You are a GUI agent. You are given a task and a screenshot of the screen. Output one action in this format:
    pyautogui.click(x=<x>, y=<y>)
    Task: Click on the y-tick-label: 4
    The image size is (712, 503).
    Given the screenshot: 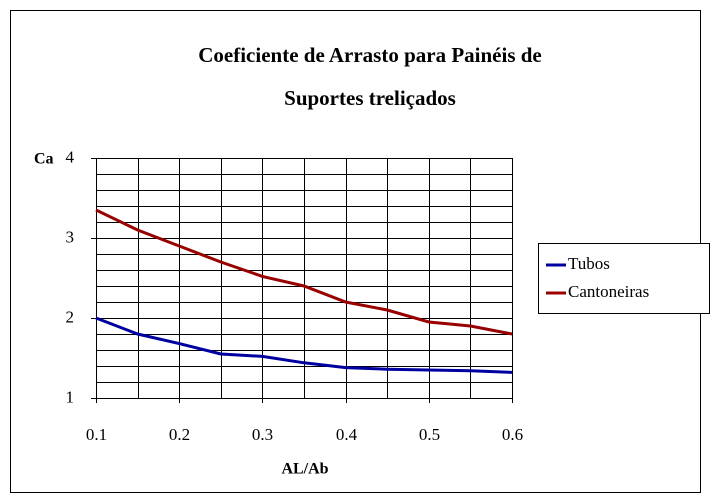 What is the action you would take?
    pyautogui.click(x=70, y=156)
    